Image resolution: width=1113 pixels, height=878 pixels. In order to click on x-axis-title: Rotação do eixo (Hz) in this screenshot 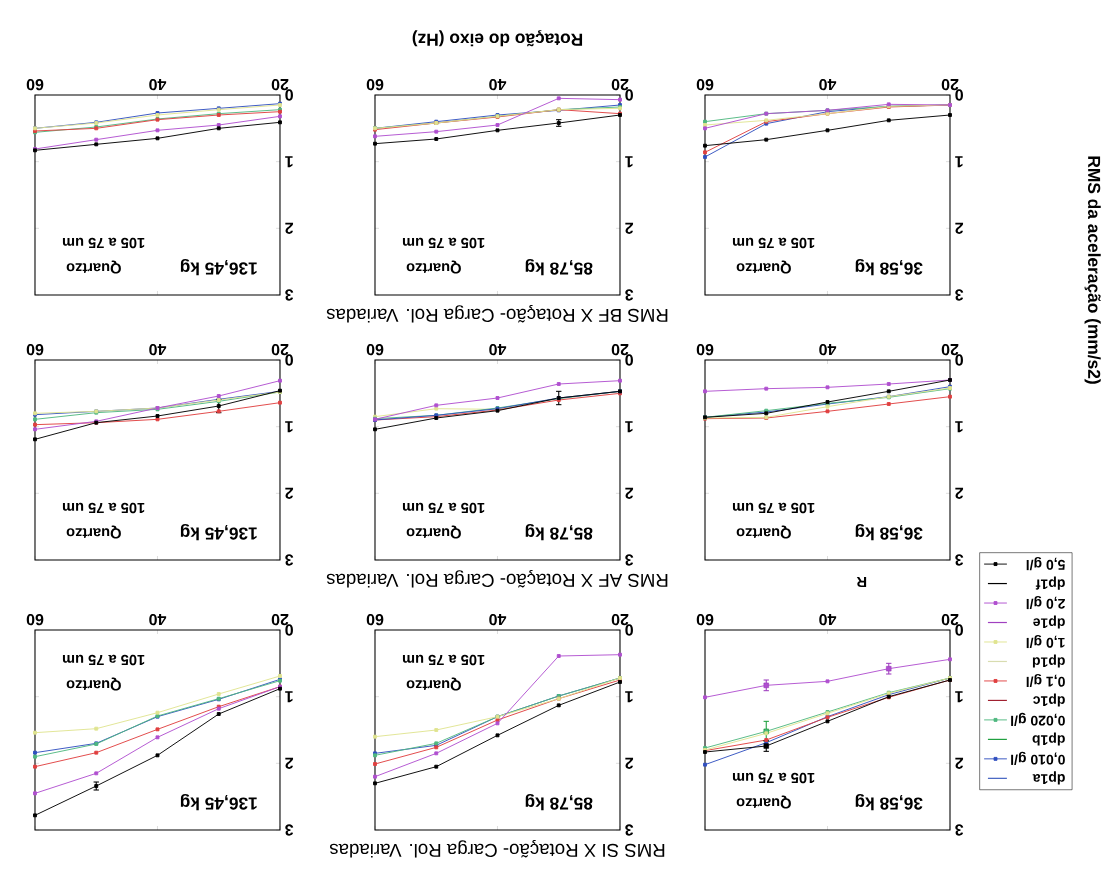, I will do `click(497, 38)`.